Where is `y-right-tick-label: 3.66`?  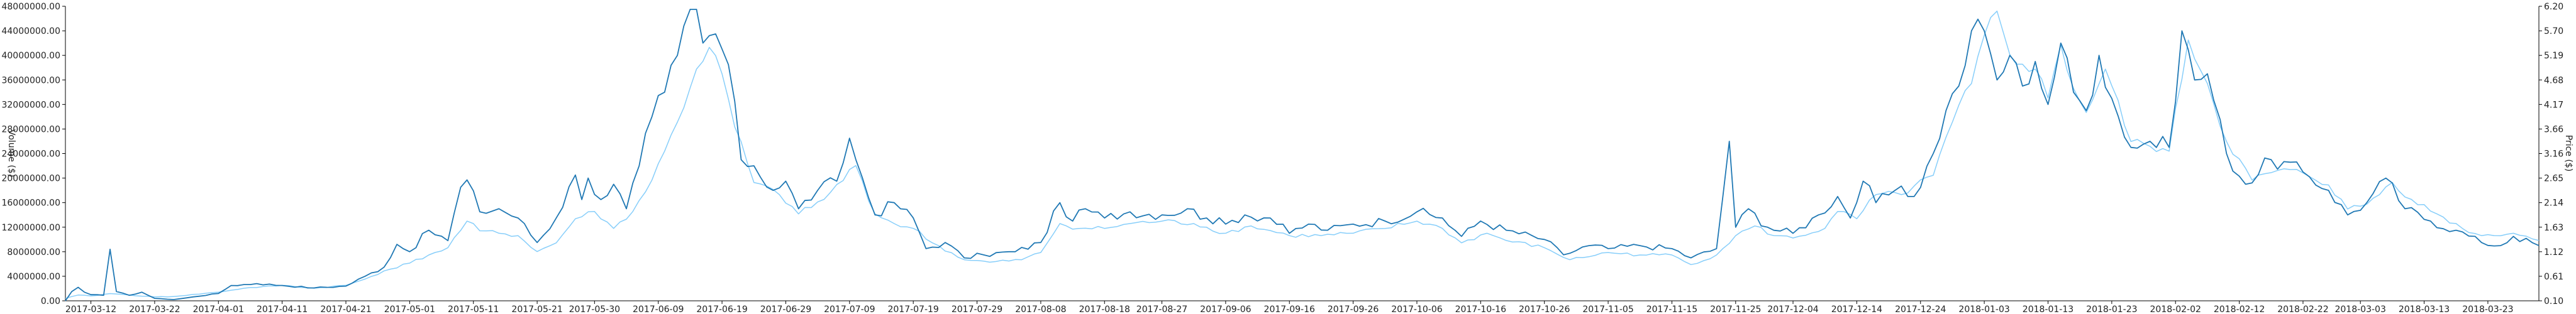 y-right-tick-label: 3.66 is located at coordinates (2553, 129).